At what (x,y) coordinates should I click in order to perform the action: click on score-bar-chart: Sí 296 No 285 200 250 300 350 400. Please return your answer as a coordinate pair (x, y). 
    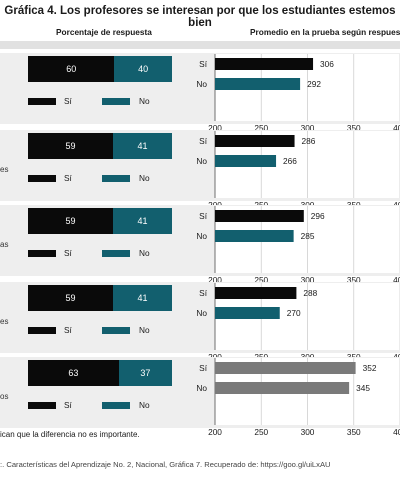
    Looking at the image, I should click on (298, 245).